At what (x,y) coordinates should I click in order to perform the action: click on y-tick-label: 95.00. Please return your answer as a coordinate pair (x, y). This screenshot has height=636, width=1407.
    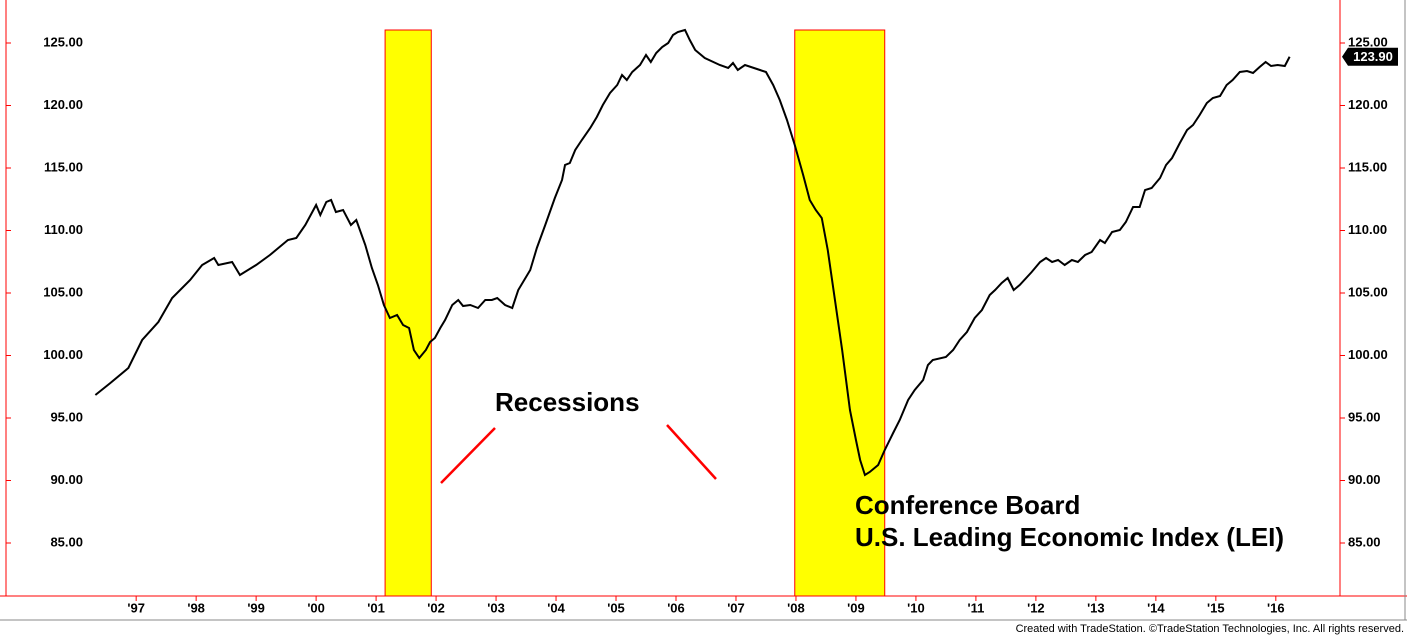
    Looking at the image, I should click on (66, 416).